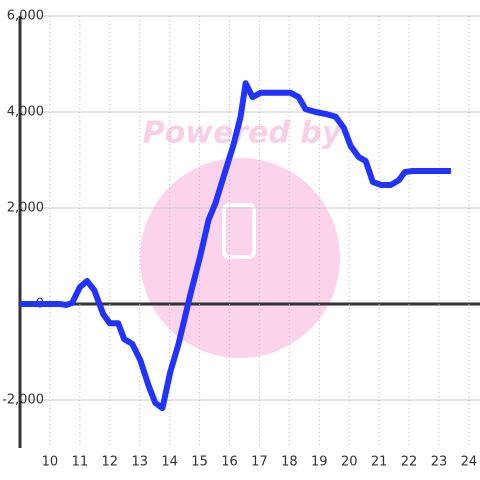  I want to click on x-tick-label: 17, so click(259, 462).